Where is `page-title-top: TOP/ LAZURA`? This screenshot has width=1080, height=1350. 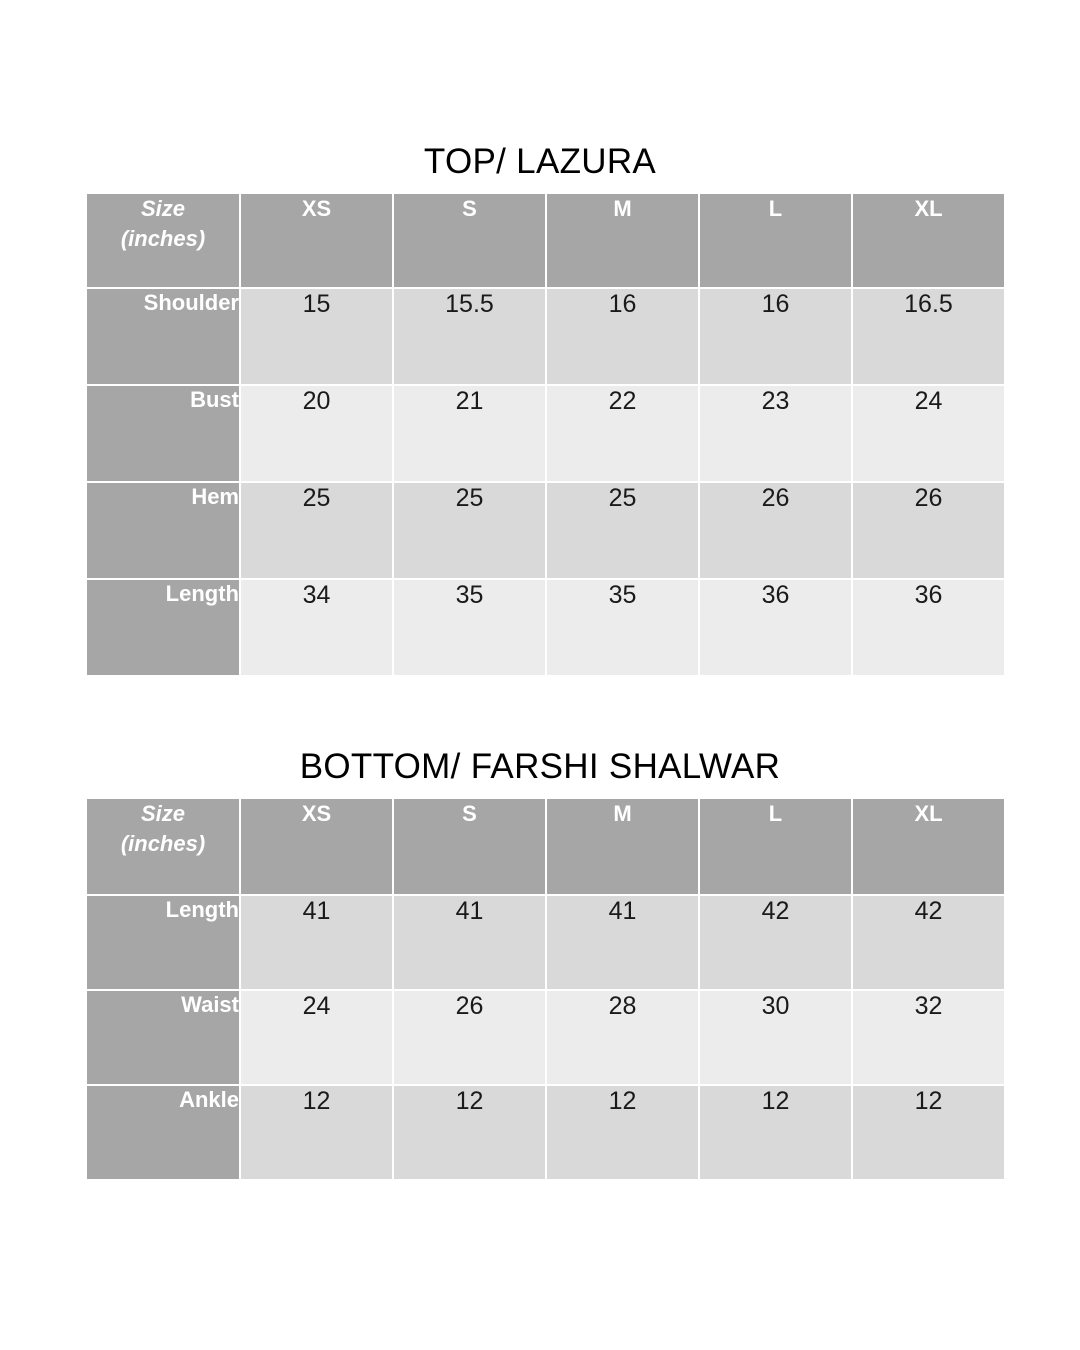
page-title-top: TOP/ LAZURA is located at coordinates (540, 161).